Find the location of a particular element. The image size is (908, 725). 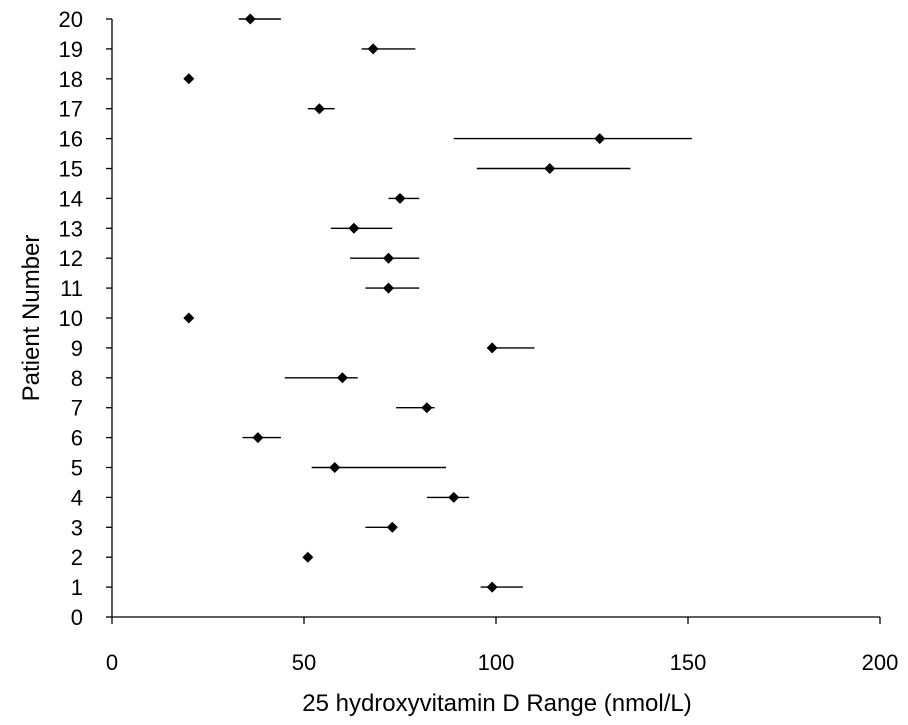

y-axis-title: Patient Number is located at coordinates (31, 318).